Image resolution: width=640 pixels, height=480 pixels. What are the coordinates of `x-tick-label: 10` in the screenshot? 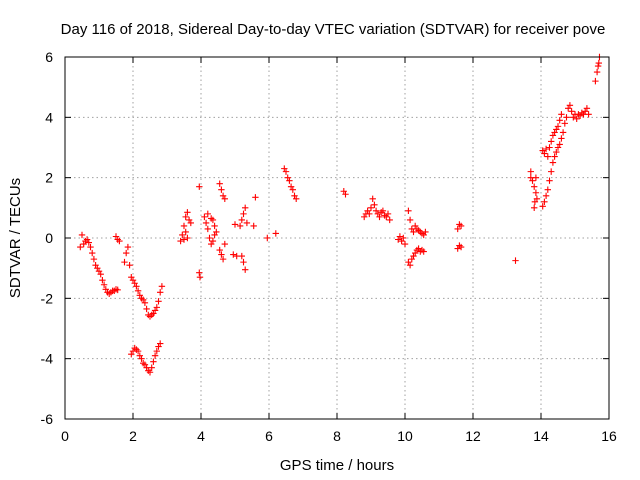 It's located at (405, 436).